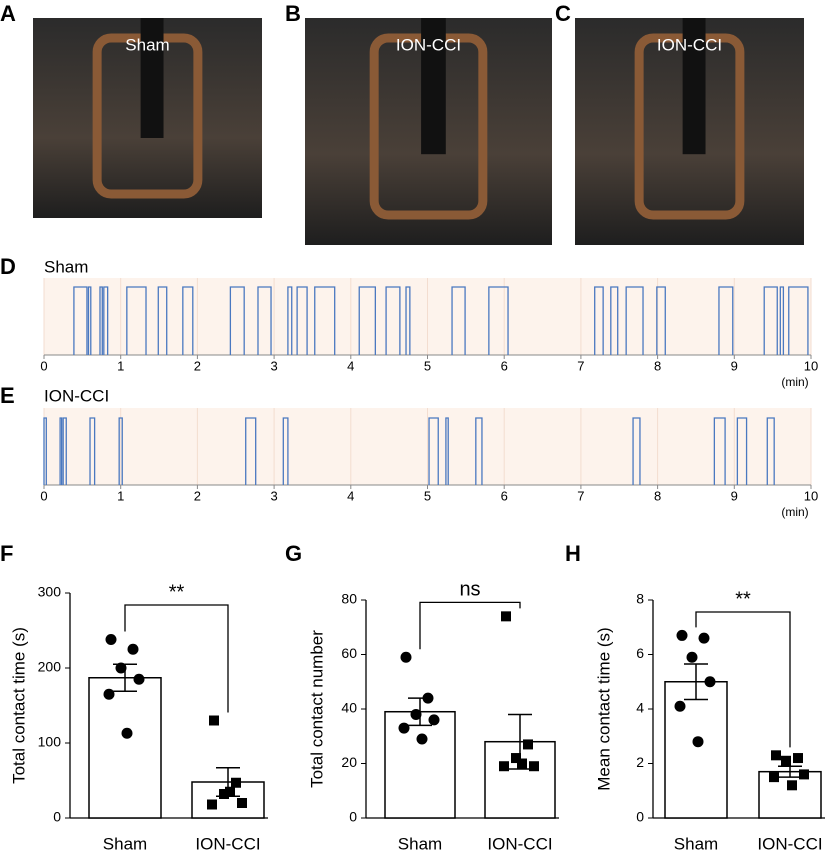  Describe the element at coordinates (349, 708) in the screenshot. I see `y-tick-label: 40` at that location.